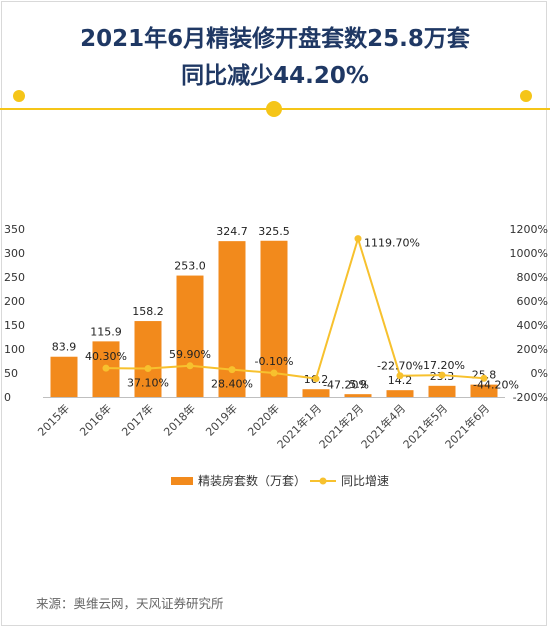 The height and width of the screenshot is (629, 550). What do you see at coordinates (274, 231) in the screenshot?
I see `bar-value-label: 325.5` at bounding box center [274, 231].